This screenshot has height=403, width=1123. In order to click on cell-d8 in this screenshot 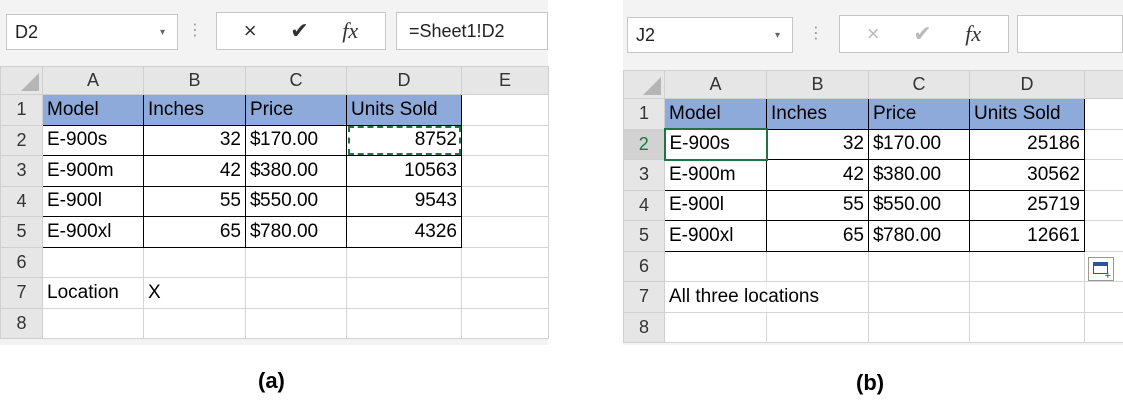, I will do `click(1027, 327)`.